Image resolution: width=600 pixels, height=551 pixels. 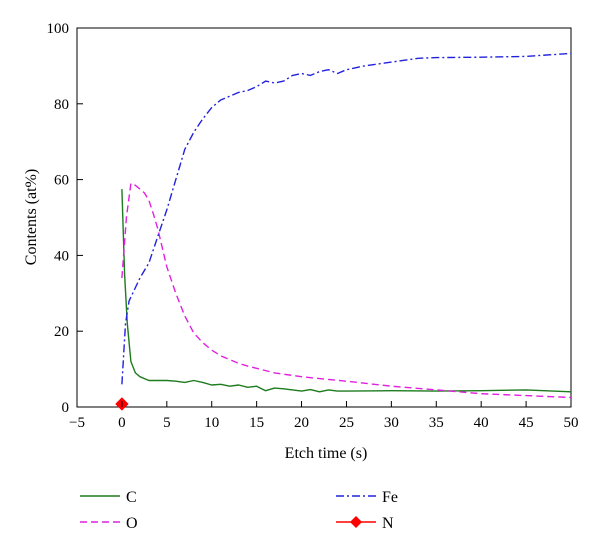 I want to click on x-tick-label-8: 35, so click(x=436, y=423).